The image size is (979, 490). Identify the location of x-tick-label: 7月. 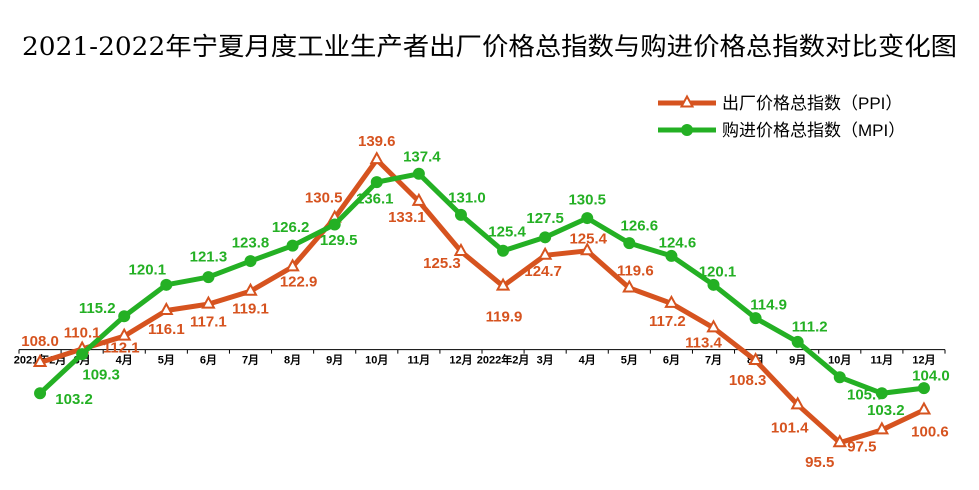
(713, 360).